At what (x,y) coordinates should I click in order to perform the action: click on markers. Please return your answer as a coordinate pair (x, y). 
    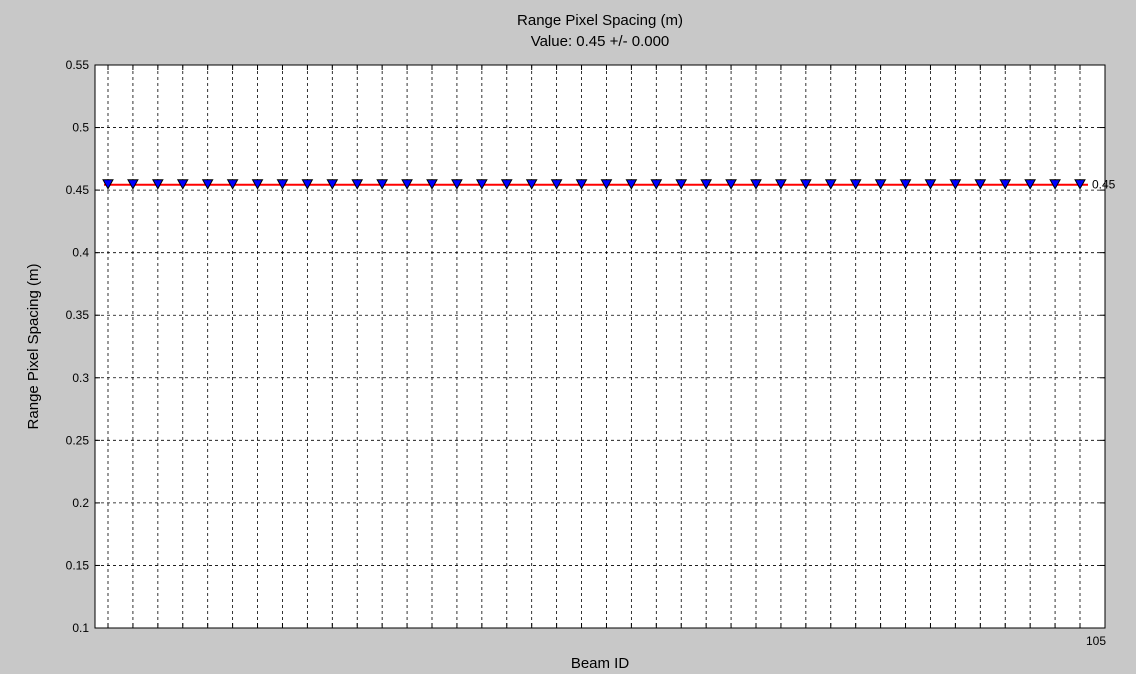
    Looking at the image, I should click on (594, 184).